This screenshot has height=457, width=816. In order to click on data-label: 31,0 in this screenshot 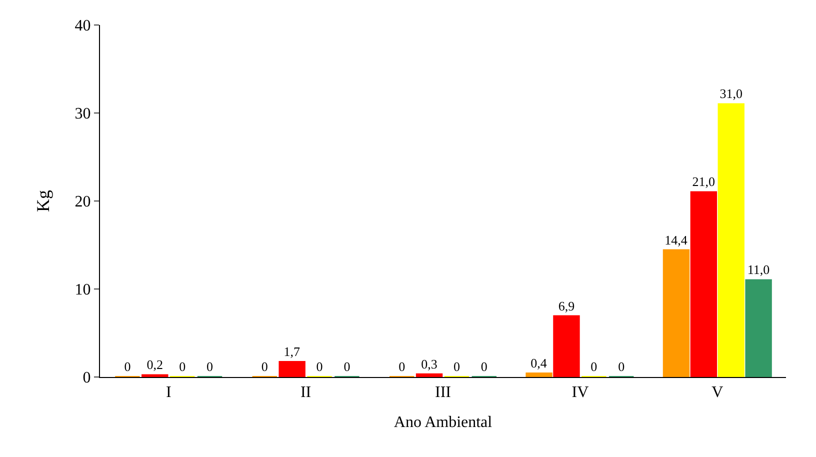, I will do `click(731, 94)`.